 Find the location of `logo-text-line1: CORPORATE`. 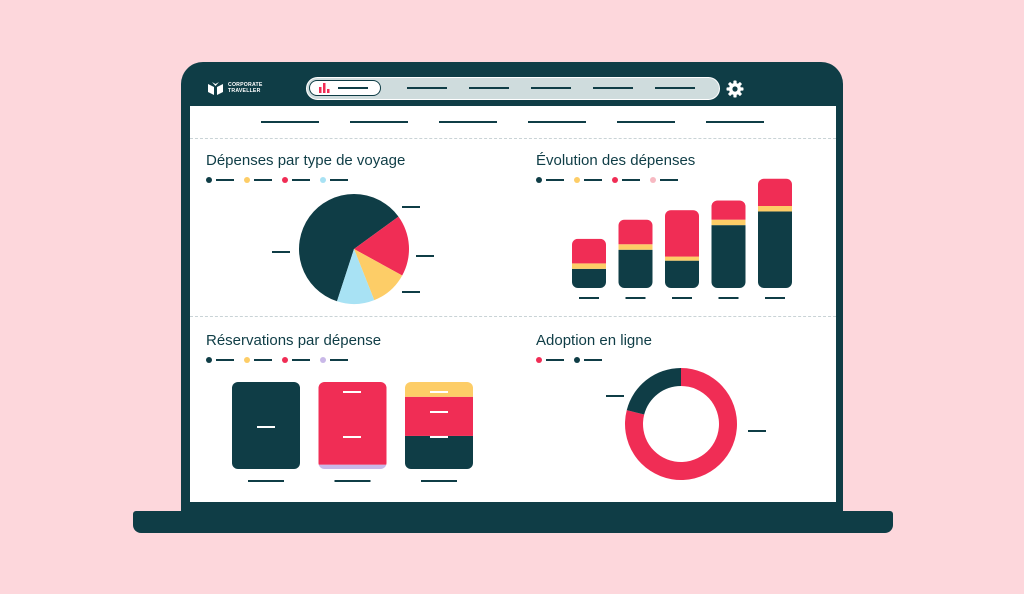

logo-text-line1: CORPORATE is located at coordinates (245, 85).